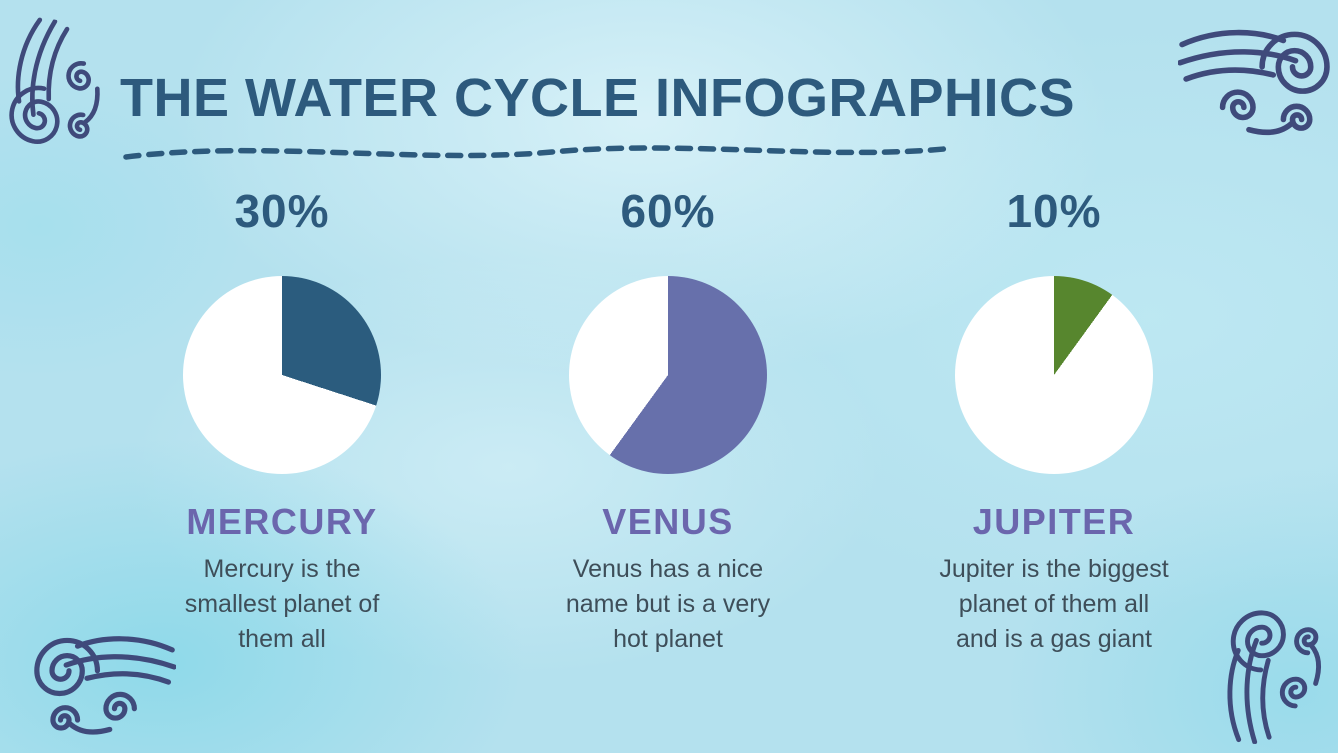 The image size is (1338, 753). Describe the element at coordinates (1054, 521) in the screenshot. I see `planet-name: JUPITER` at that location.